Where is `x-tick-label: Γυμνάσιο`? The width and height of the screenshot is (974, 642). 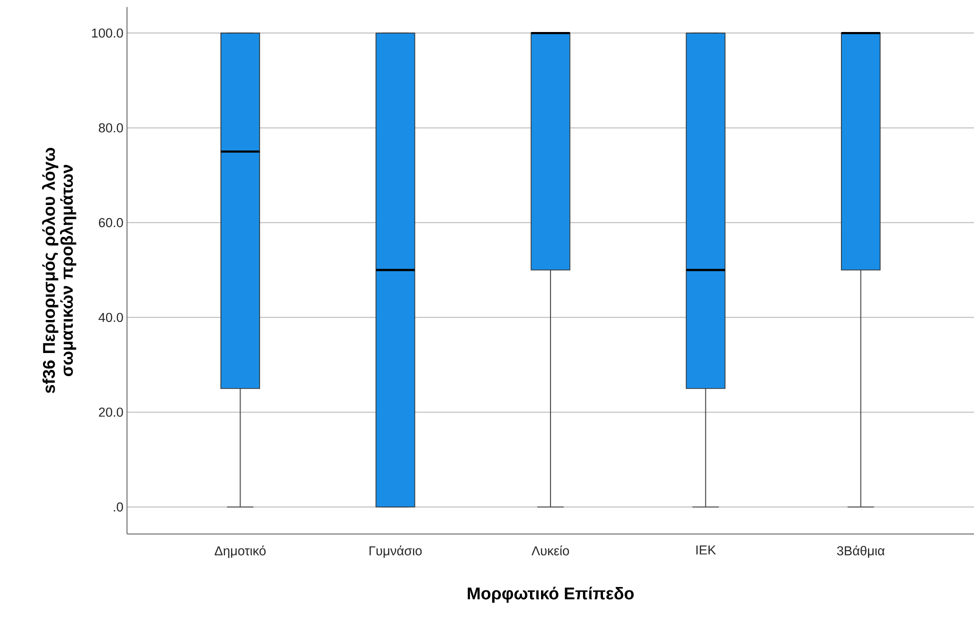
x-tick-label: Γυμνάσιο is located at coordinates (396, 552).